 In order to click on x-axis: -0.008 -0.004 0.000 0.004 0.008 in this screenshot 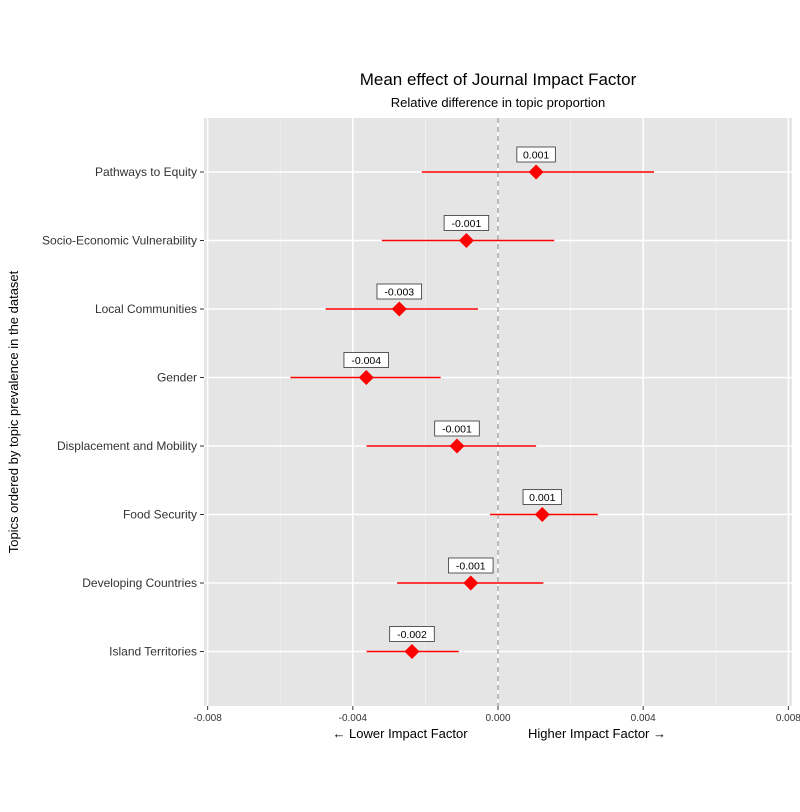, I will do `click(496, 715)`.